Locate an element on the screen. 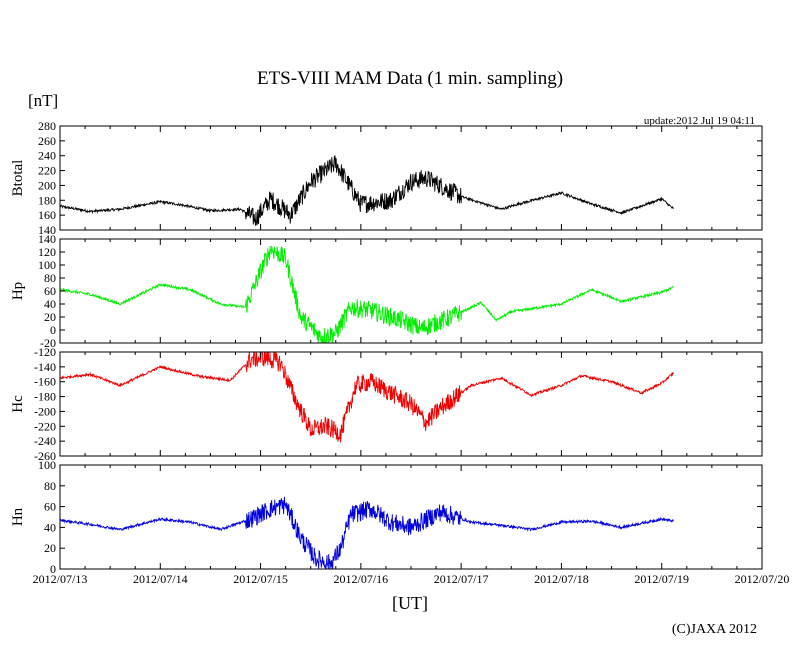  y-tick-label: 180 is located at coordinates (47, 200).